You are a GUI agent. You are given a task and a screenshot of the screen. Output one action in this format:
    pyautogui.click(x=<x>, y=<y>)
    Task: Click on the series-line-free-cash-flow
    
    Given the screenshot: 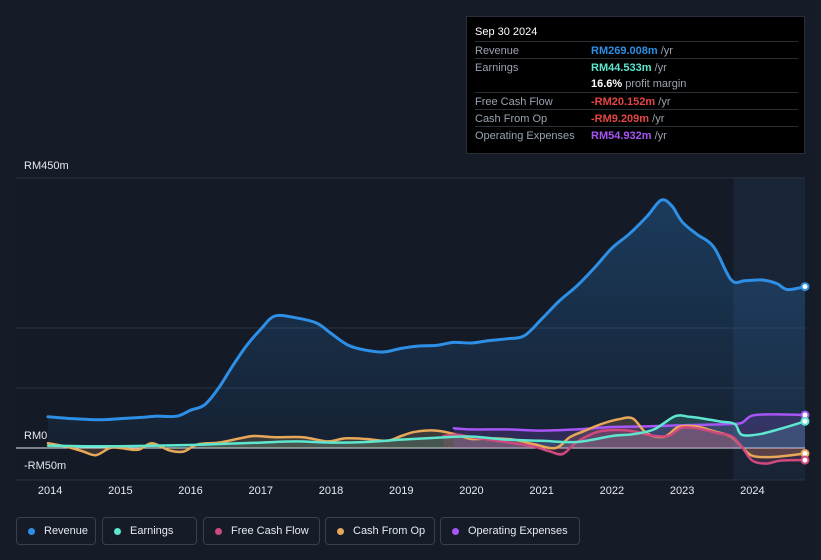 What is the action you would take?
    pyautogui.click(x=624, y=445)
    